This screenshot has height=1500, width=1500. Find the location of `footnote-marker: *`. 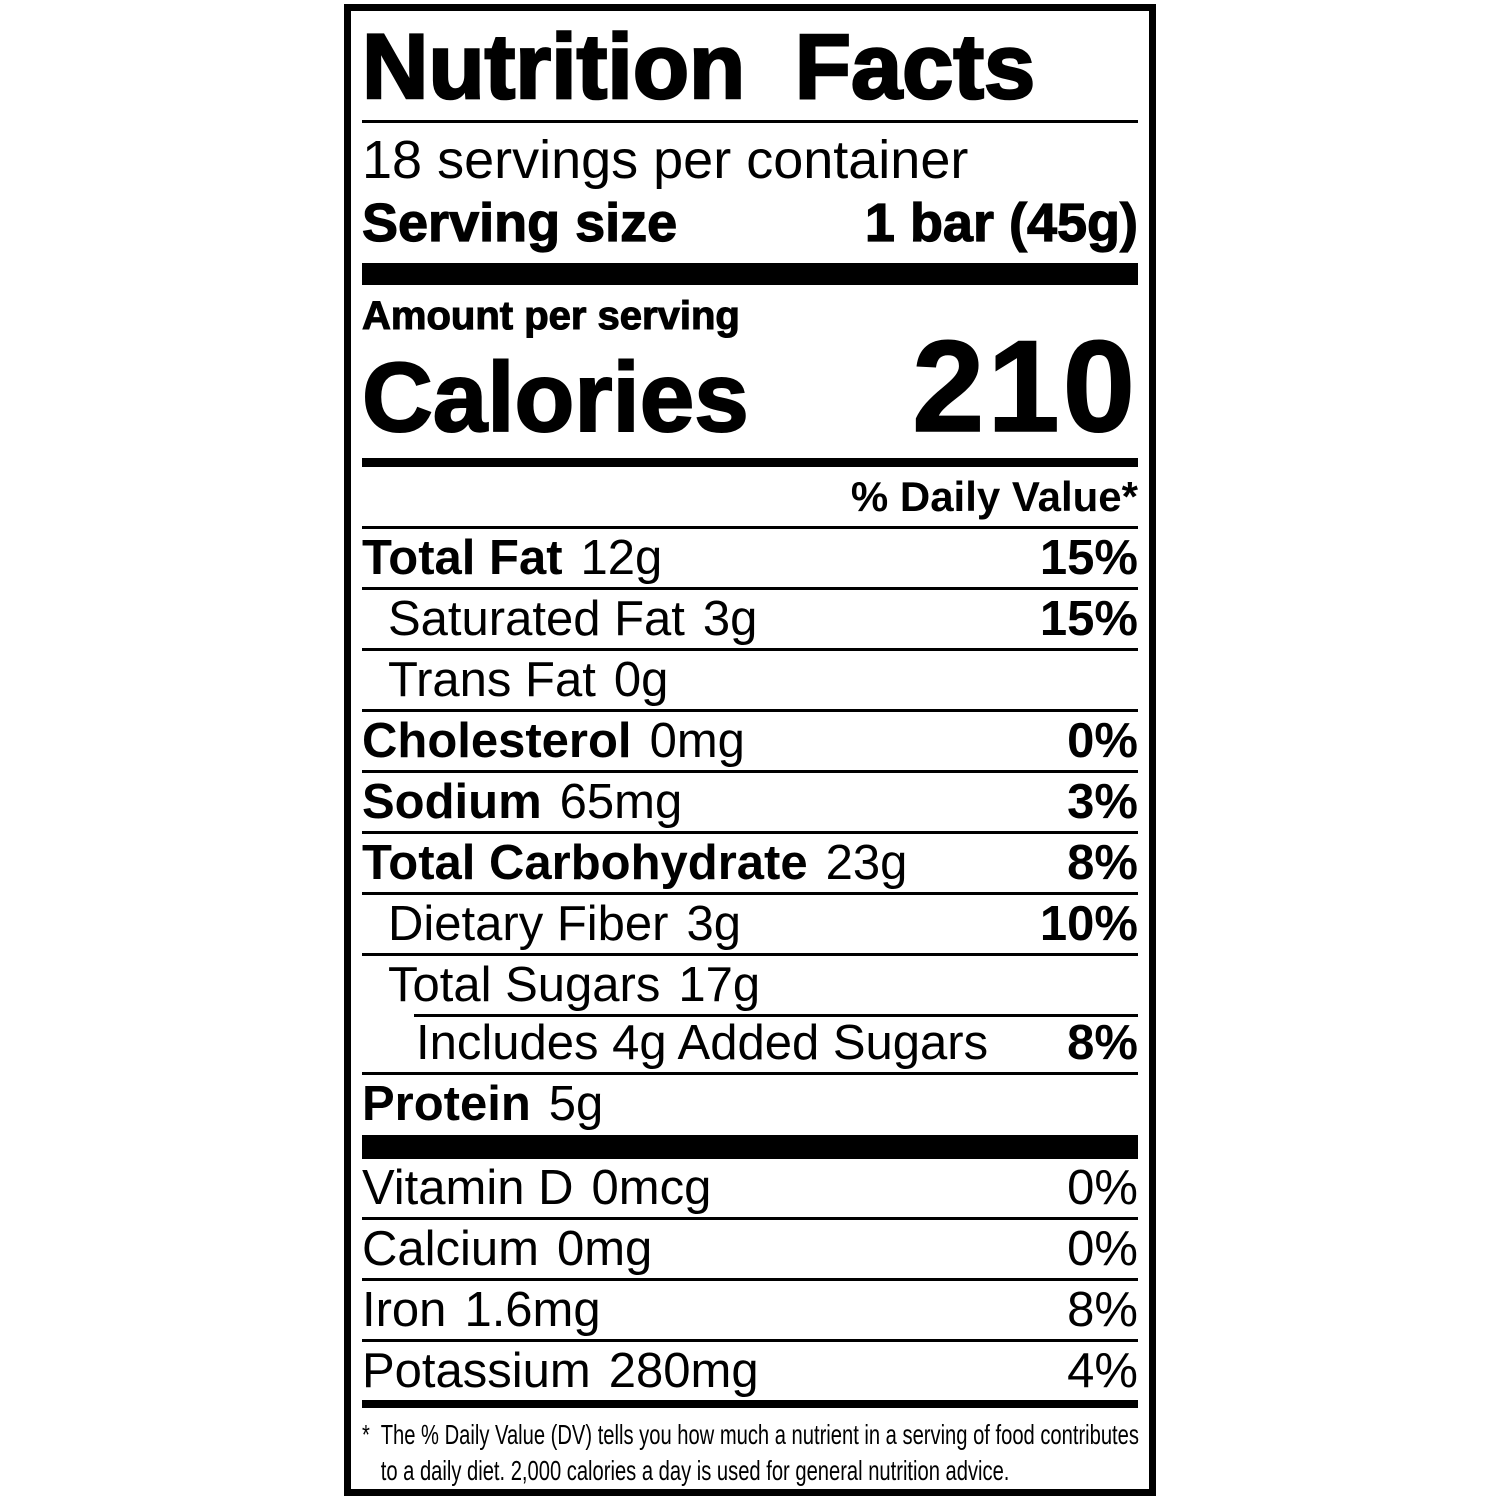

footnote-marker: * is located at coordinates (366, 1435).